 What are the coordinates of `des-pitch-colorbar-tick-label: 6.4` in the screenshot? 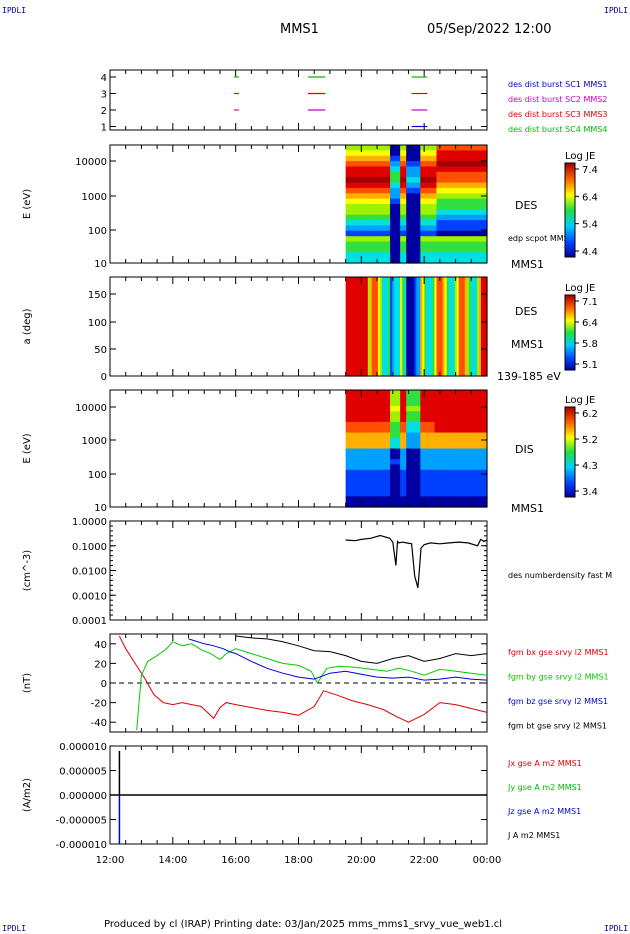 It's located at (590, 323).